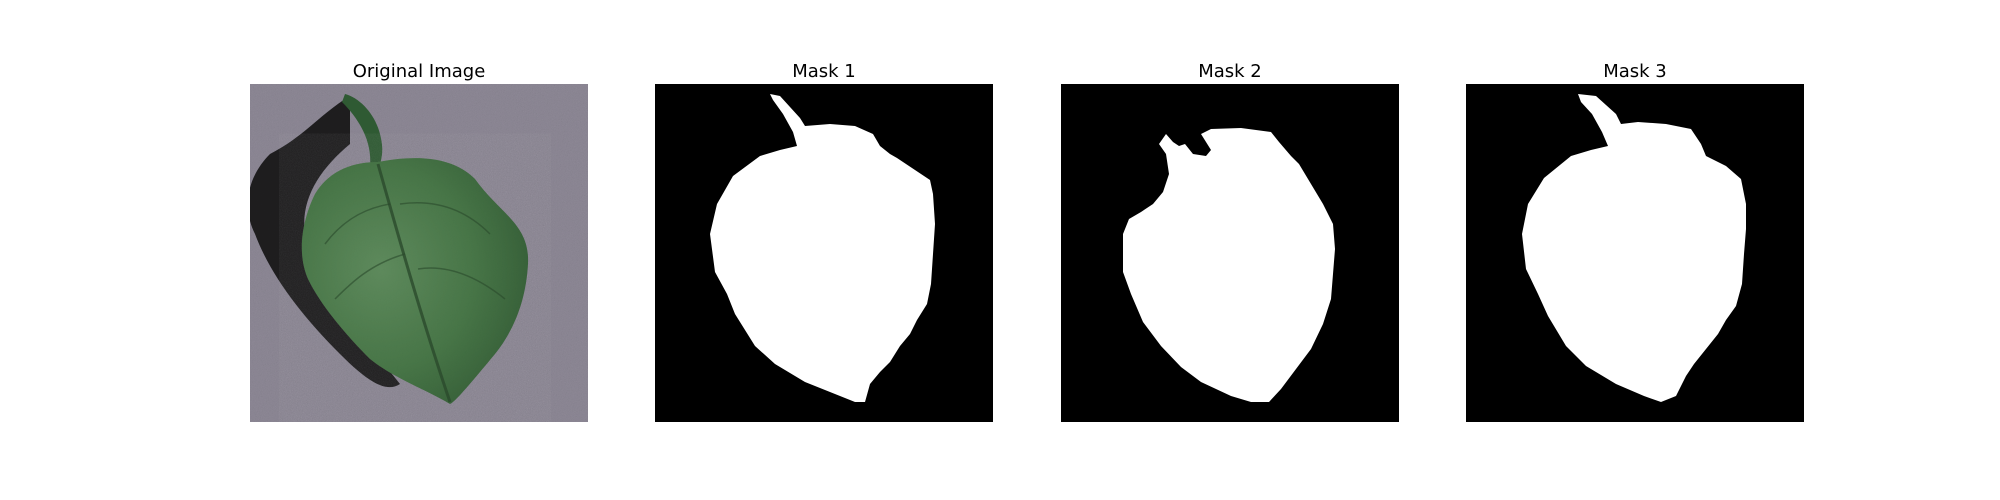  What do you see at coordinates (362, 130) in the screenshot?
I see `leaf-stem` at bounding box center [362, 130].